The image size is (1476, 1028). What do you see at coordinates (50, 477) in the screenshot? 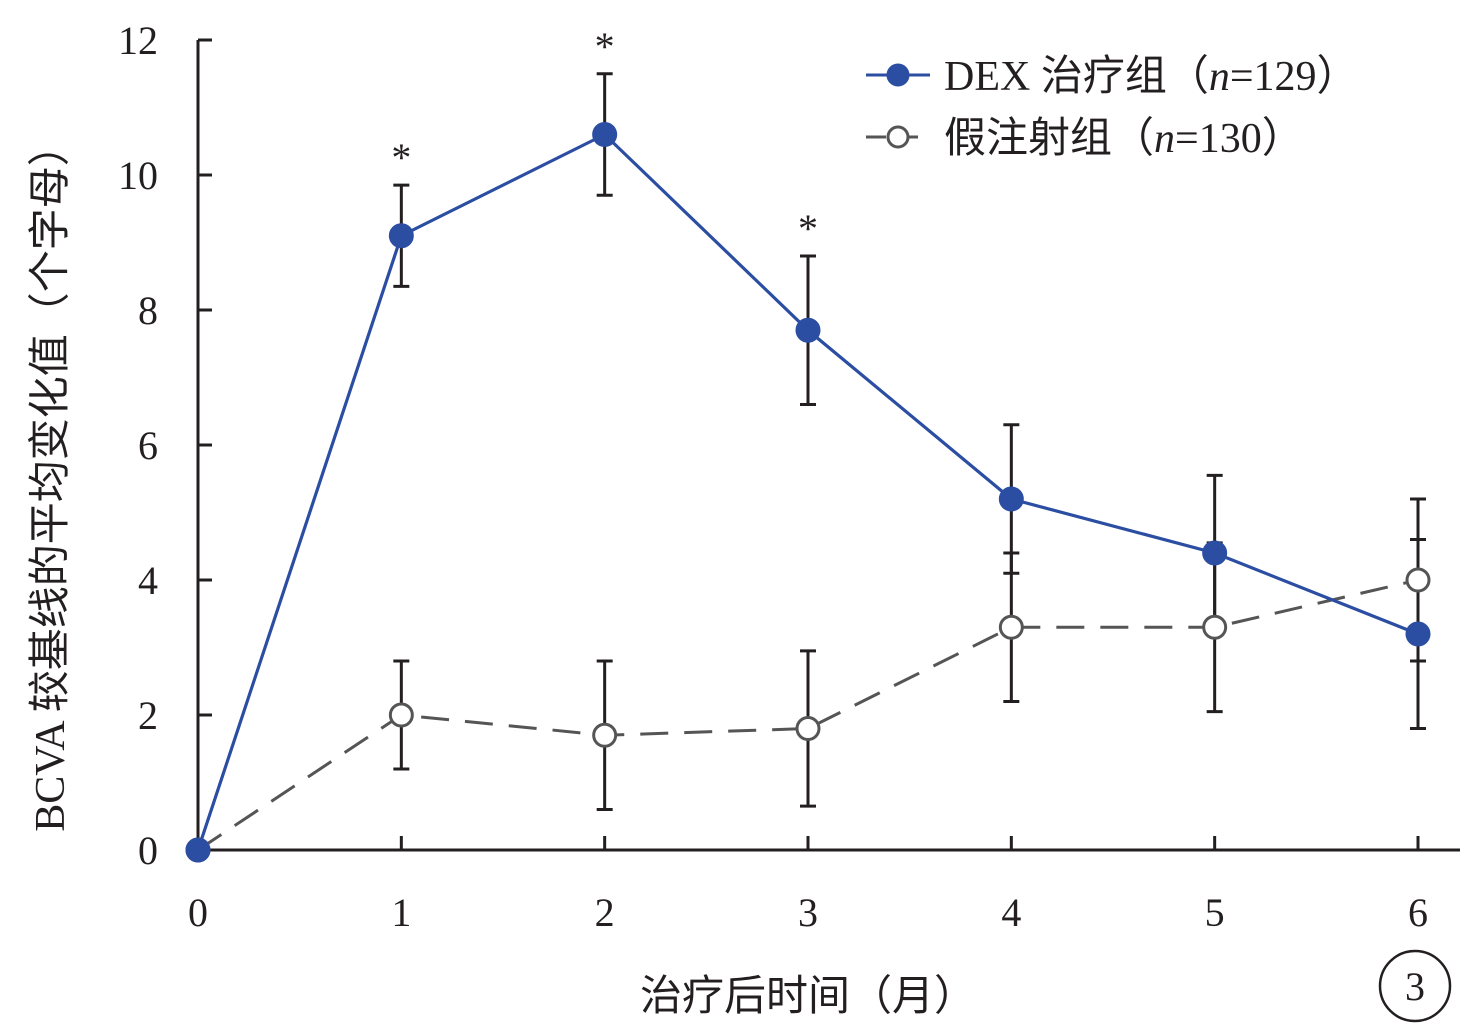
I see `y-axis-title: BCVA 较基线的平均变化值（个字母）` at bounding box center [50, 477].